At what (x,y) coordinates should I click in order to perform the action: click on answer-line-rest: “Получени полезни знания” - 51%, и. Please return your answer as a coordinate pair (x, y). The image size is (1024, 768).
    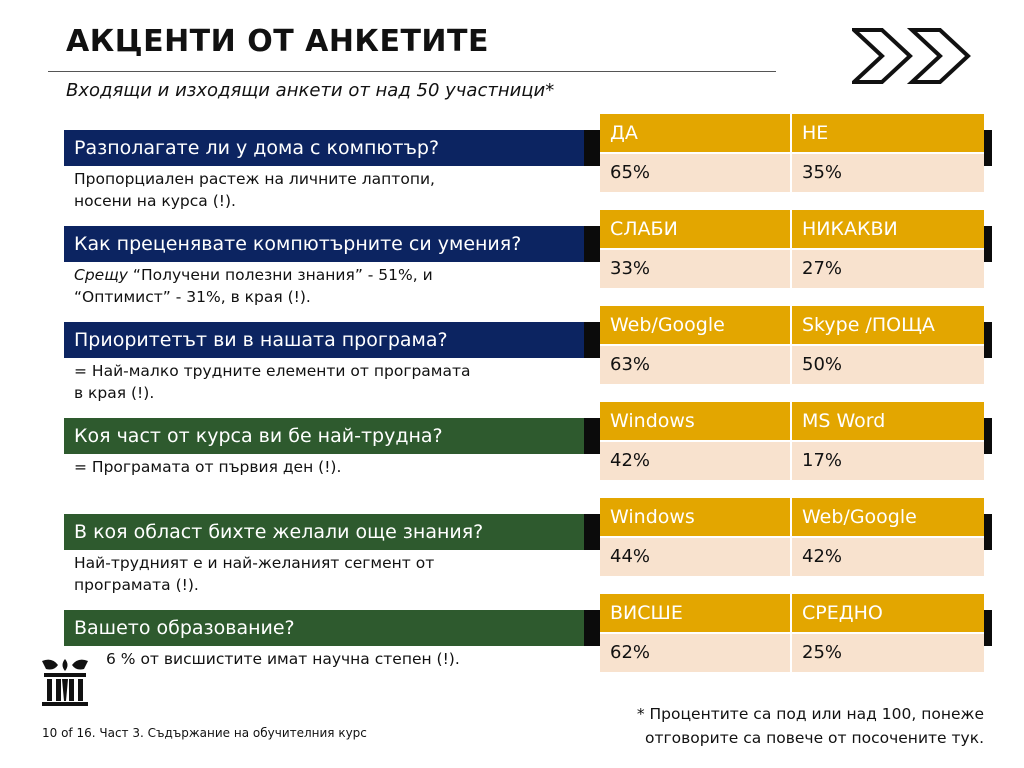
    Looking at the image, I should click on (280, 275).